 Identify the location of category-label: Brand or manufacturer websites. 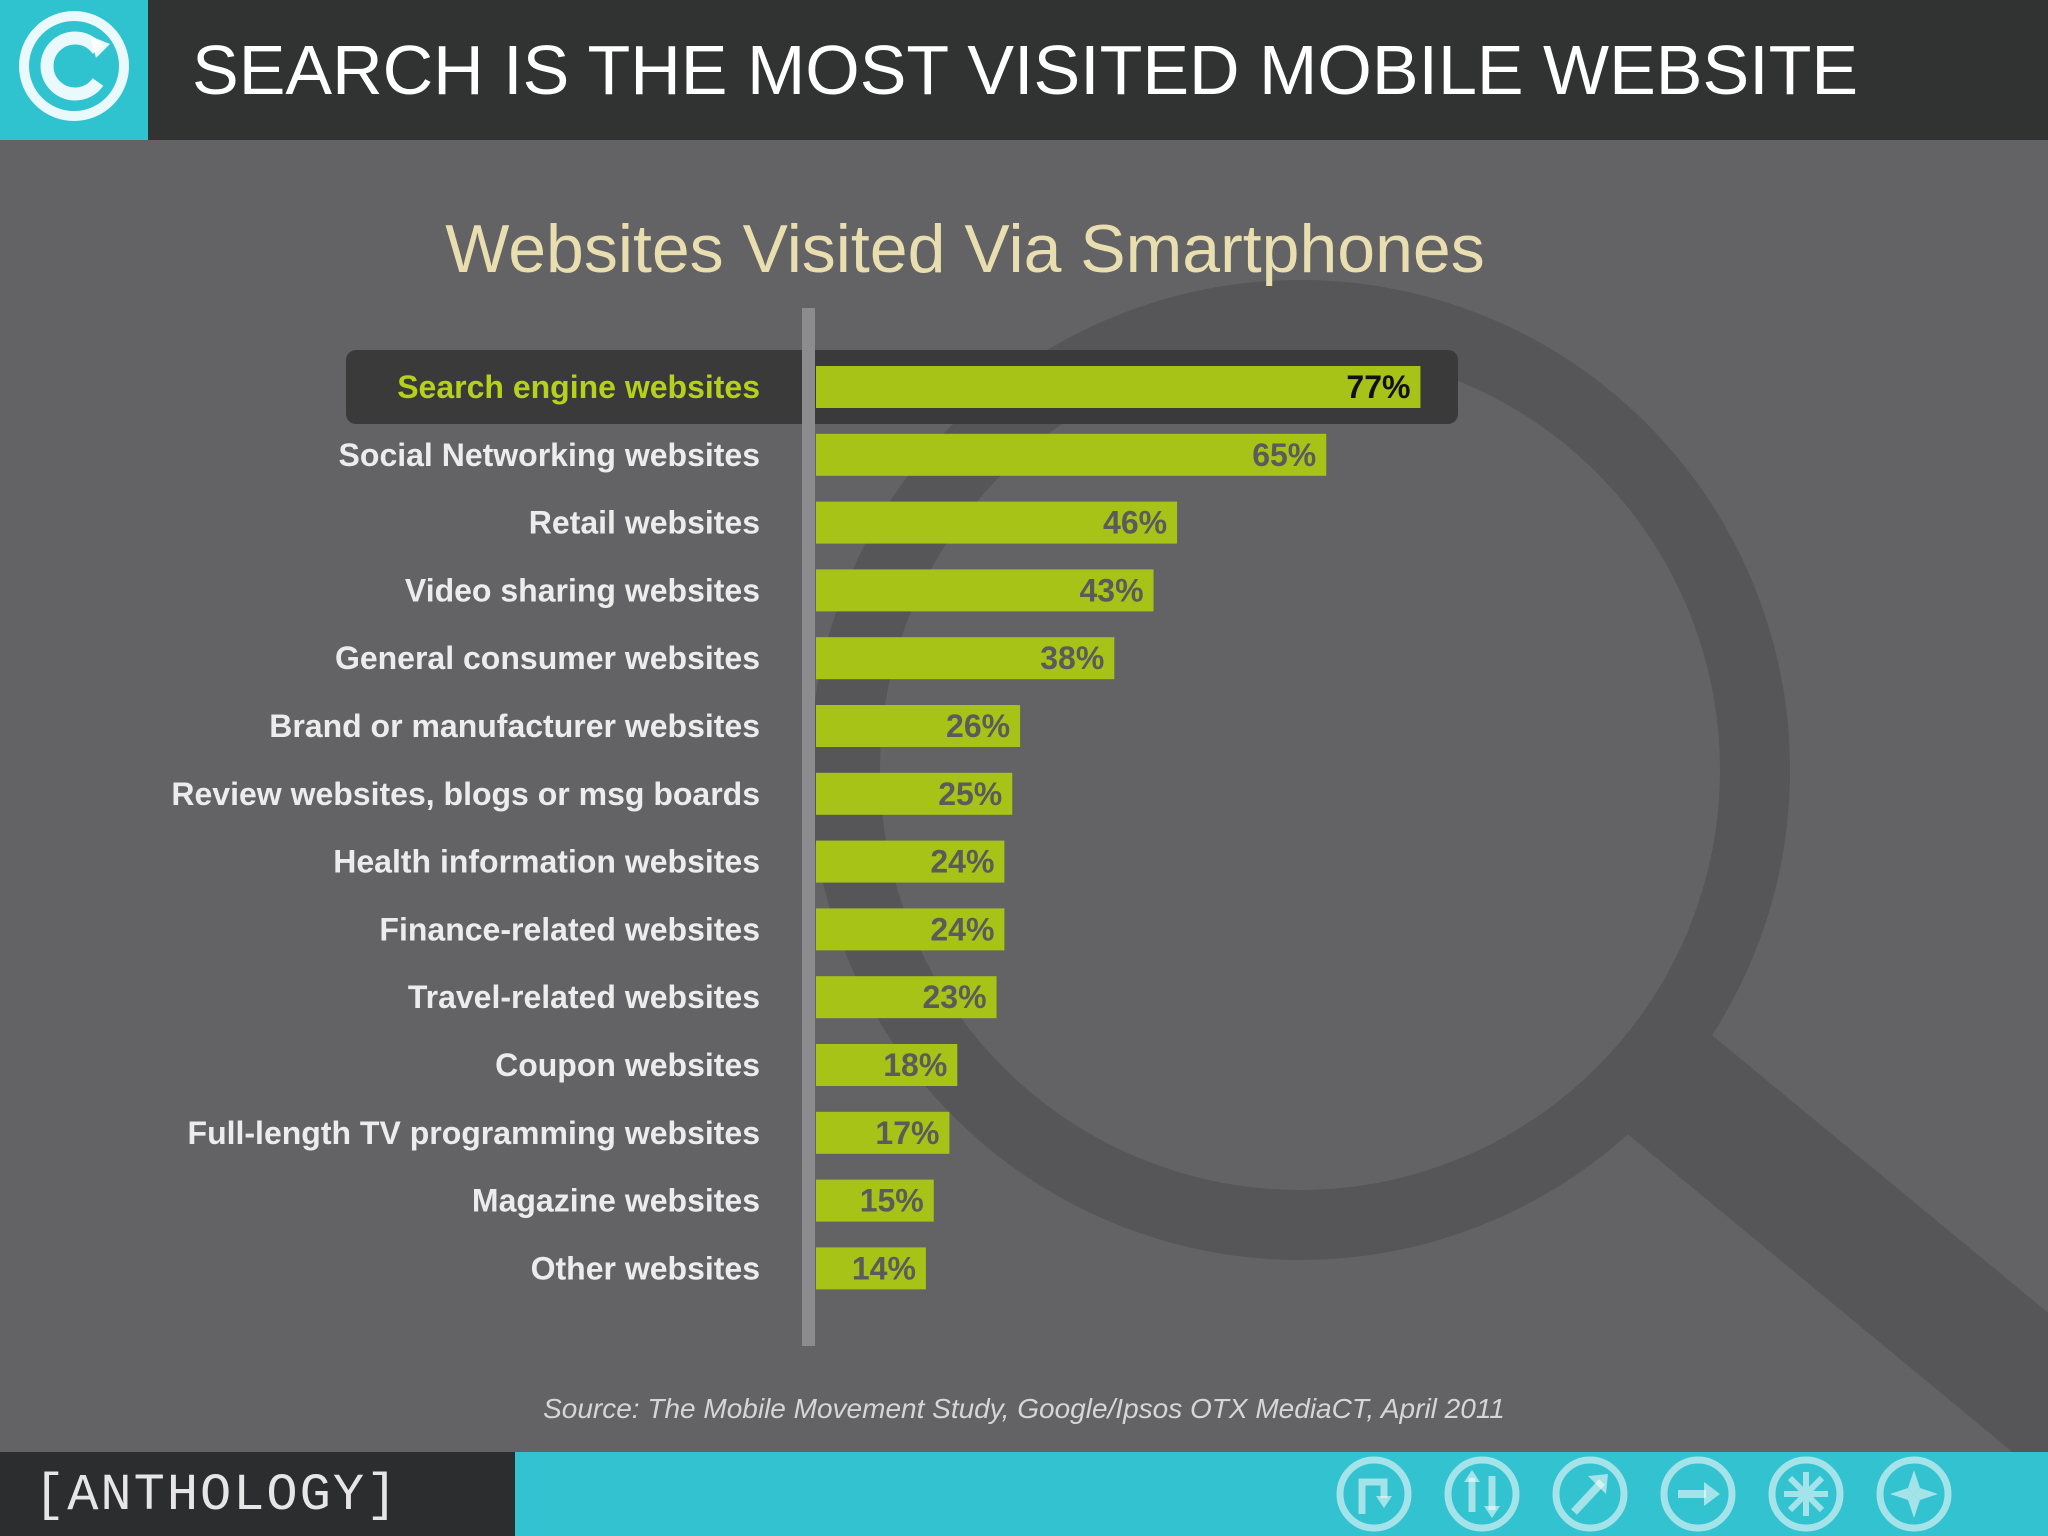
(514, 726).